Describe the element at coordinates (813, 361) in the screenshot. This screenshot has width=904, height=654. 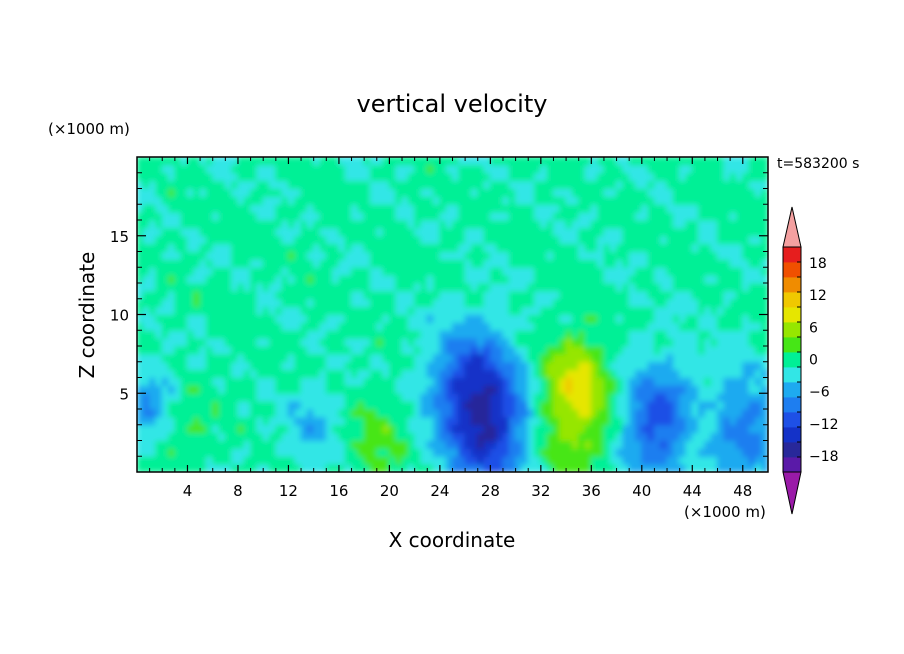
I see `colorbar-tick-label: 0` at that location.